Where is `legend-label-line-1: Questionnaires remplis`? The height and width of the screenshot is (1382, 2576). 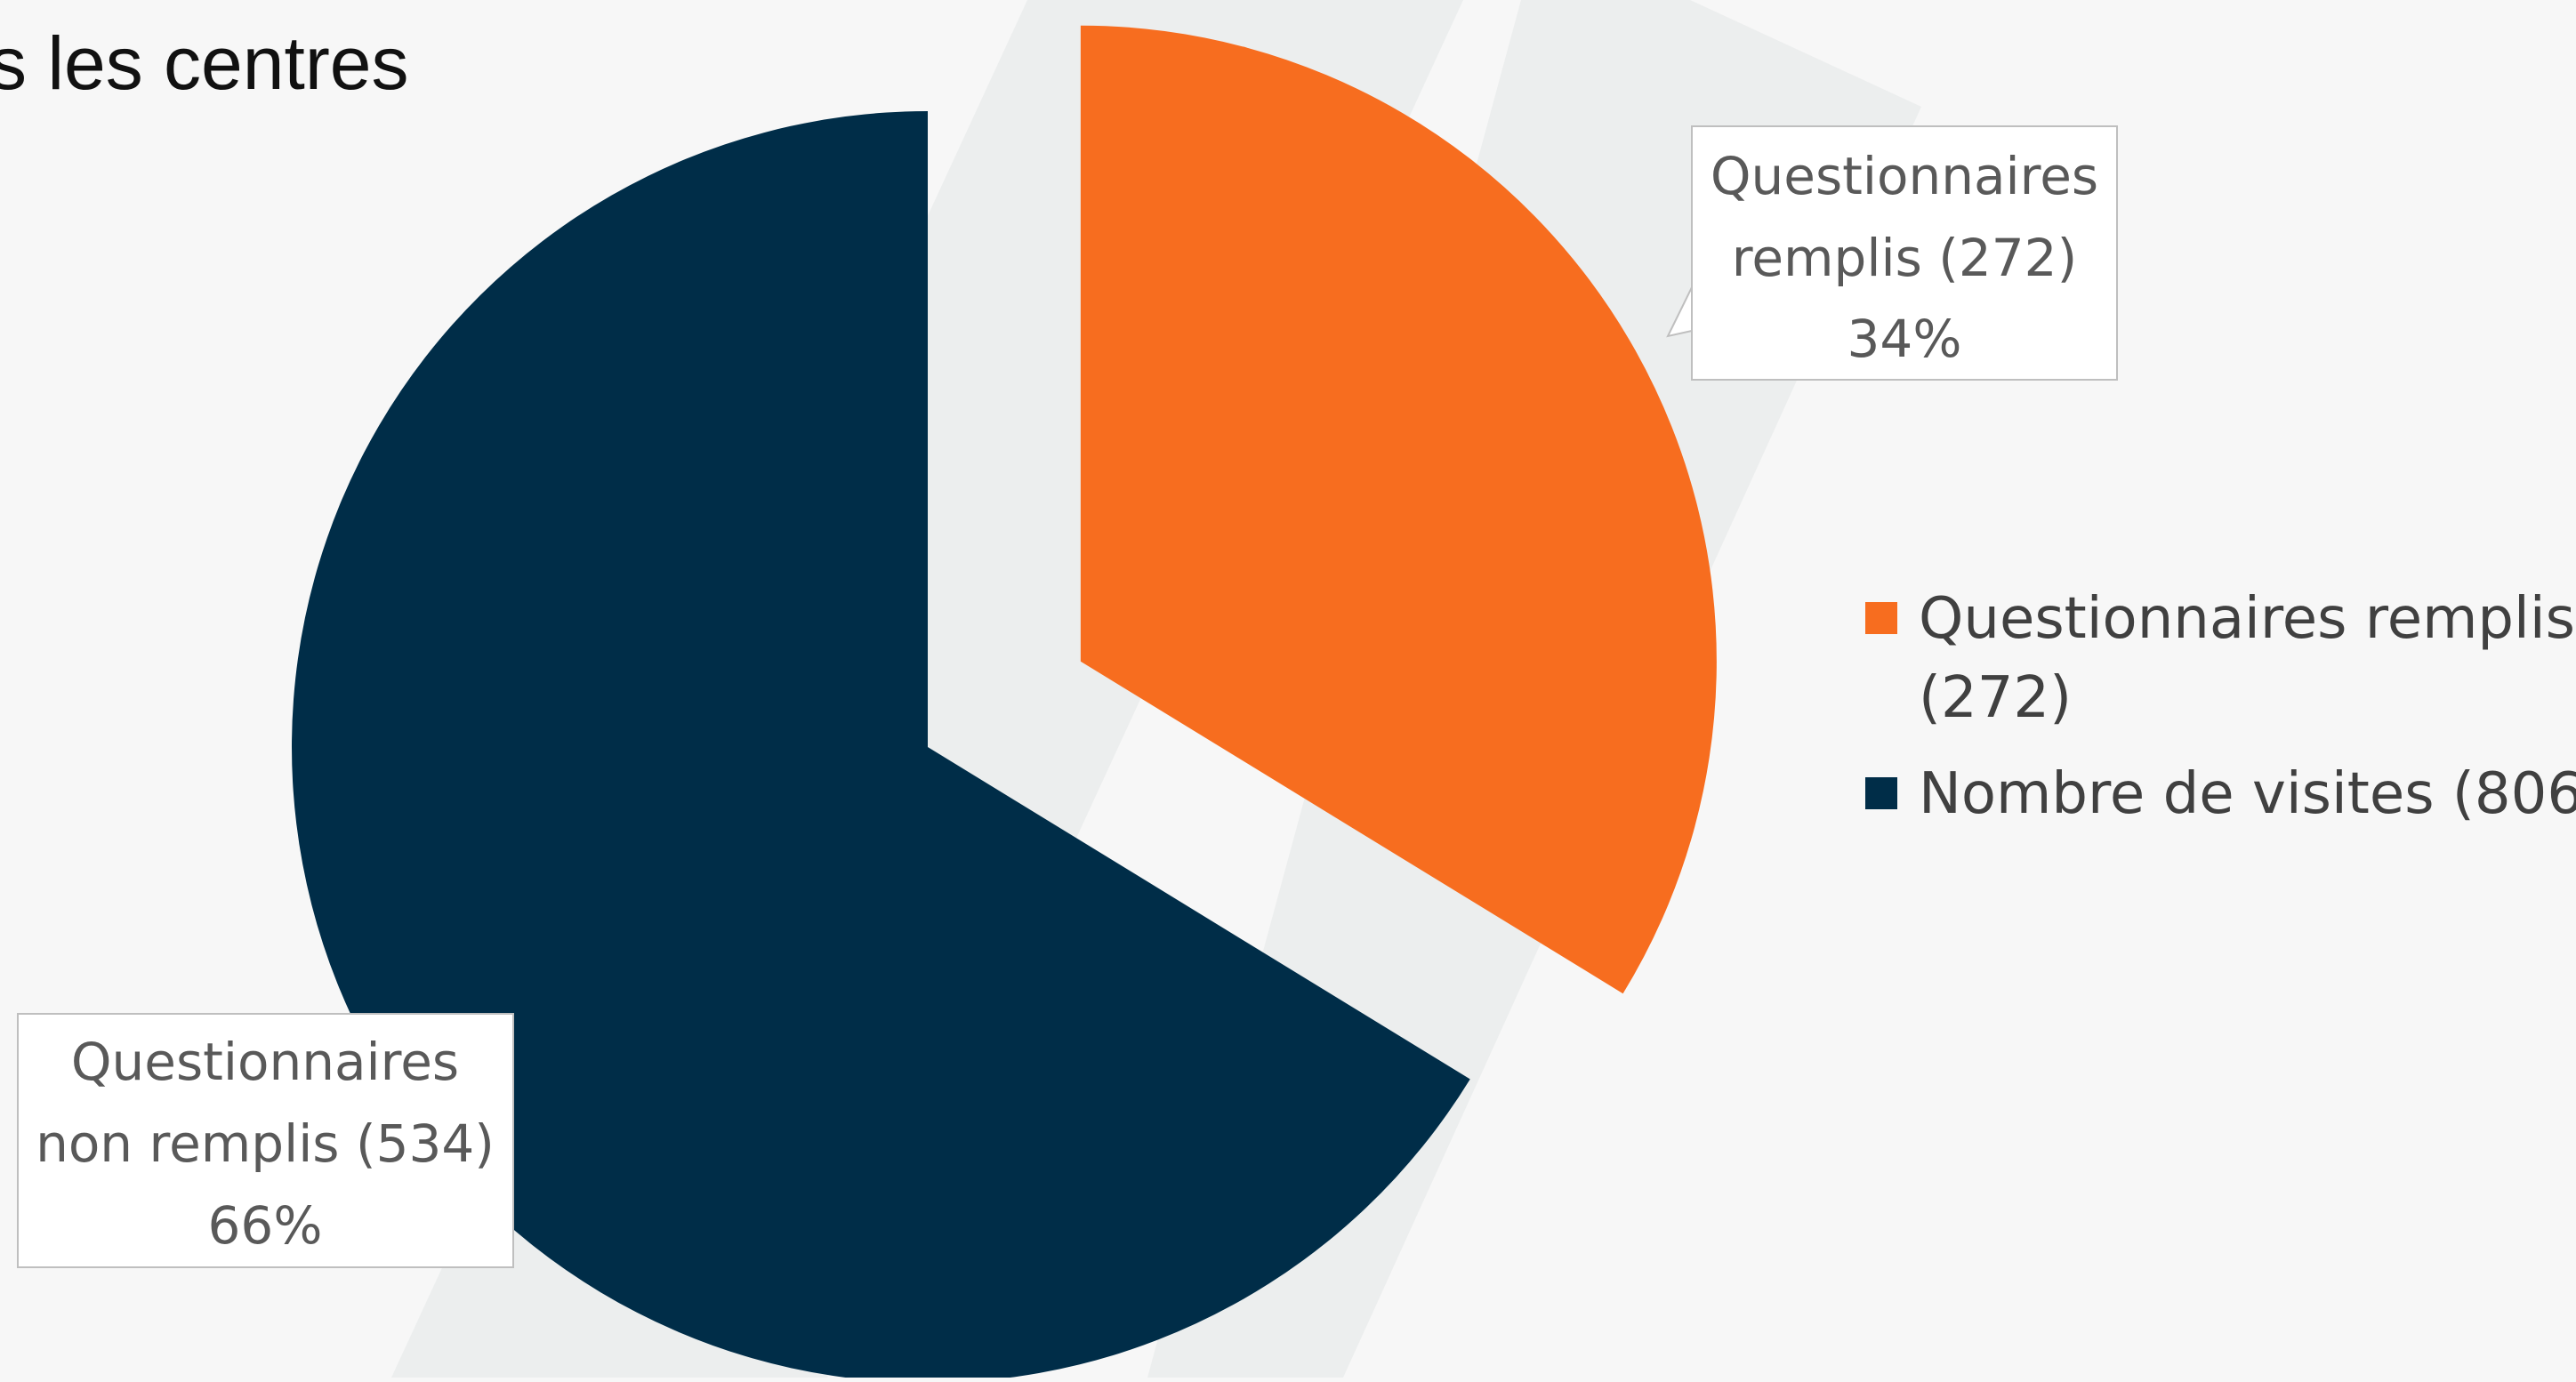 legend-label-line-1: Questionnaires remplis is located at coordinates (2247, 619).